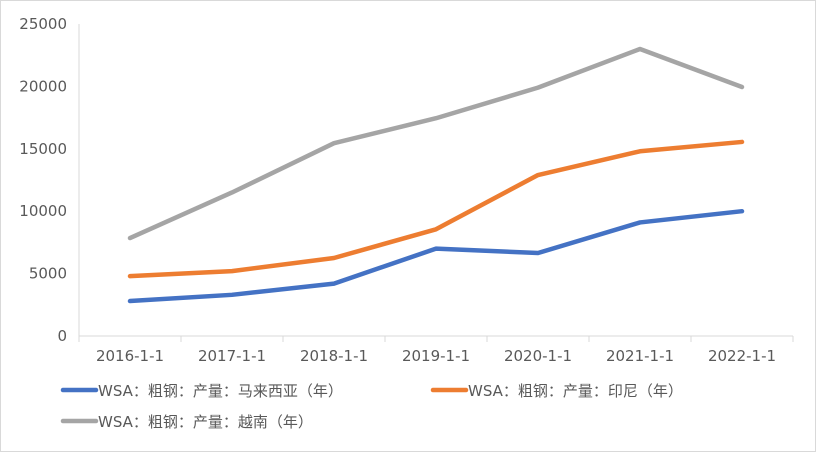 This screenshot has width=816, height=457. What do you see at coordinates (436, 356) in the screenshot?
I see `x-tick-label: 2019-1-1` at bounding box center [436, 356].